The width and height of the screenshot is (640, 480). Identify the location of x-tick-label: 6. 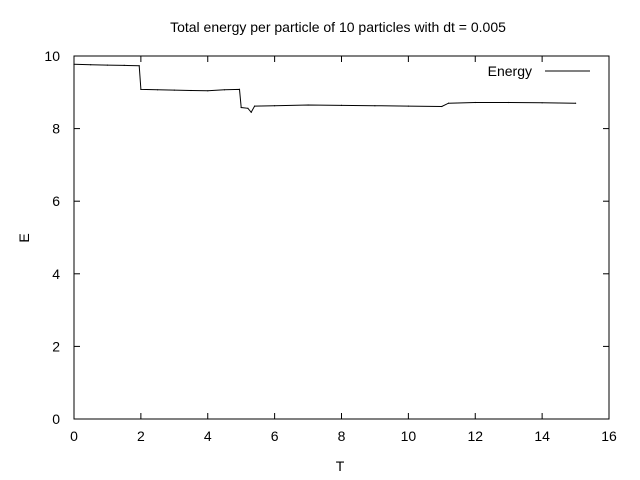
(275, 436).